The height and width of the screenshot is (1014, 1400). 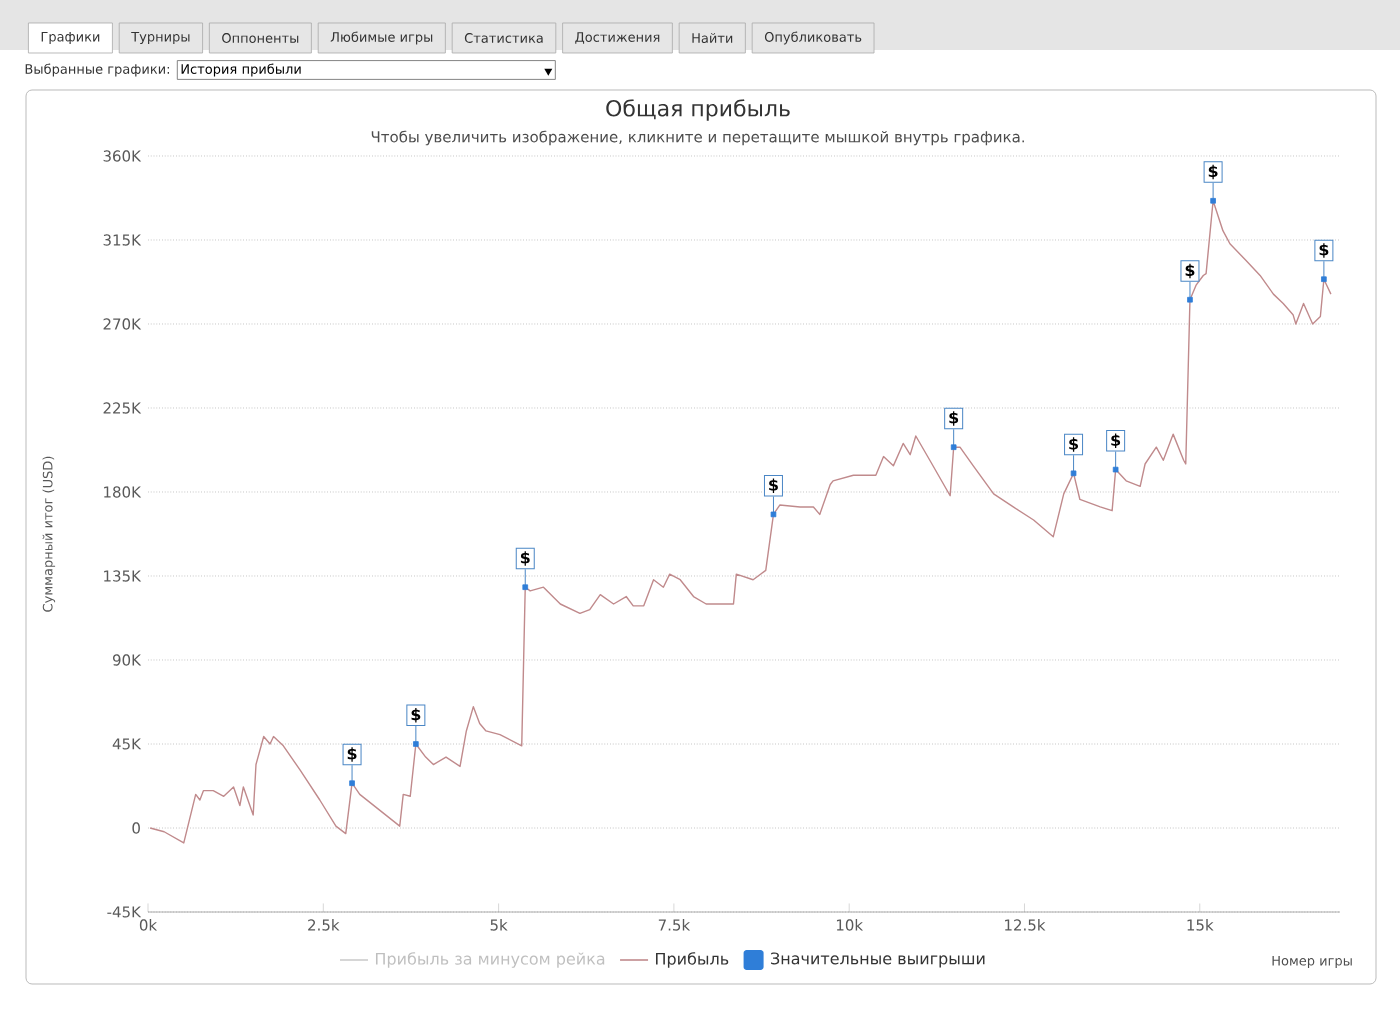 What do you see at coordinates (698, 110) in the screenshot?
I see `chart-title: Общая прибыль` at bounding box center [698, 110].